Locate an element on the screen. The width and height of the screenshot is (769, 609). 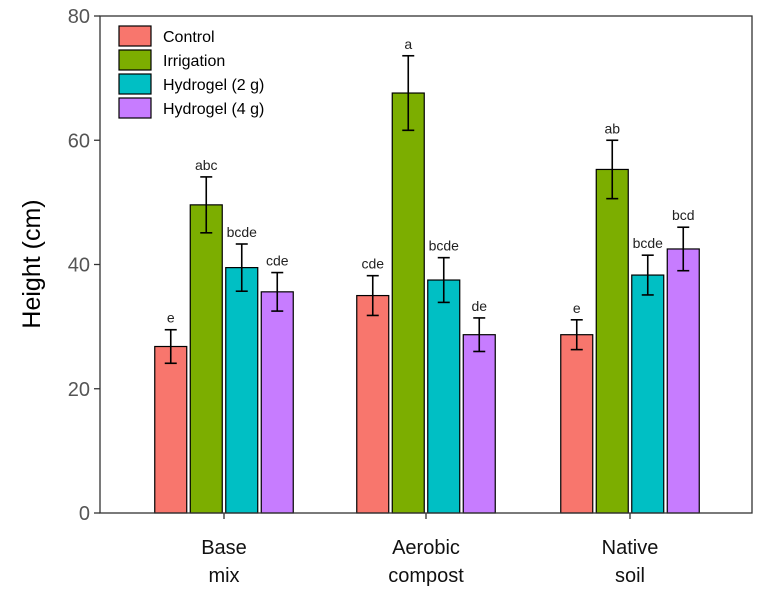
legend-label: Hydrogel (2 g) is located at coordinates (213, 85).